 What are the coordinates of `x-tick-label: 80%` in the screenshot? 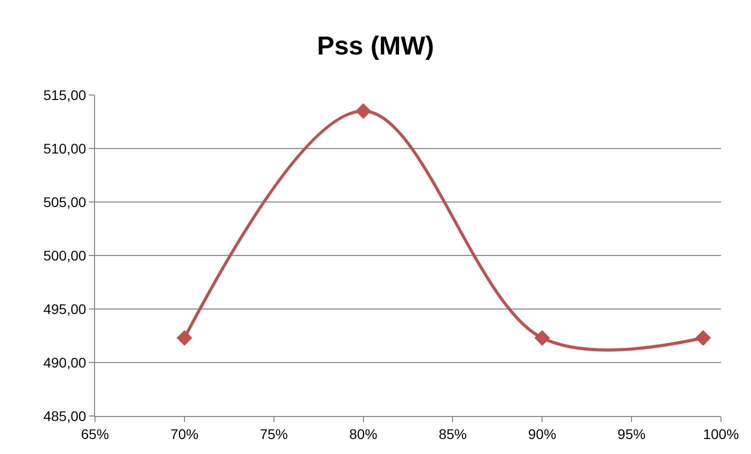 It's located at (363, 434).